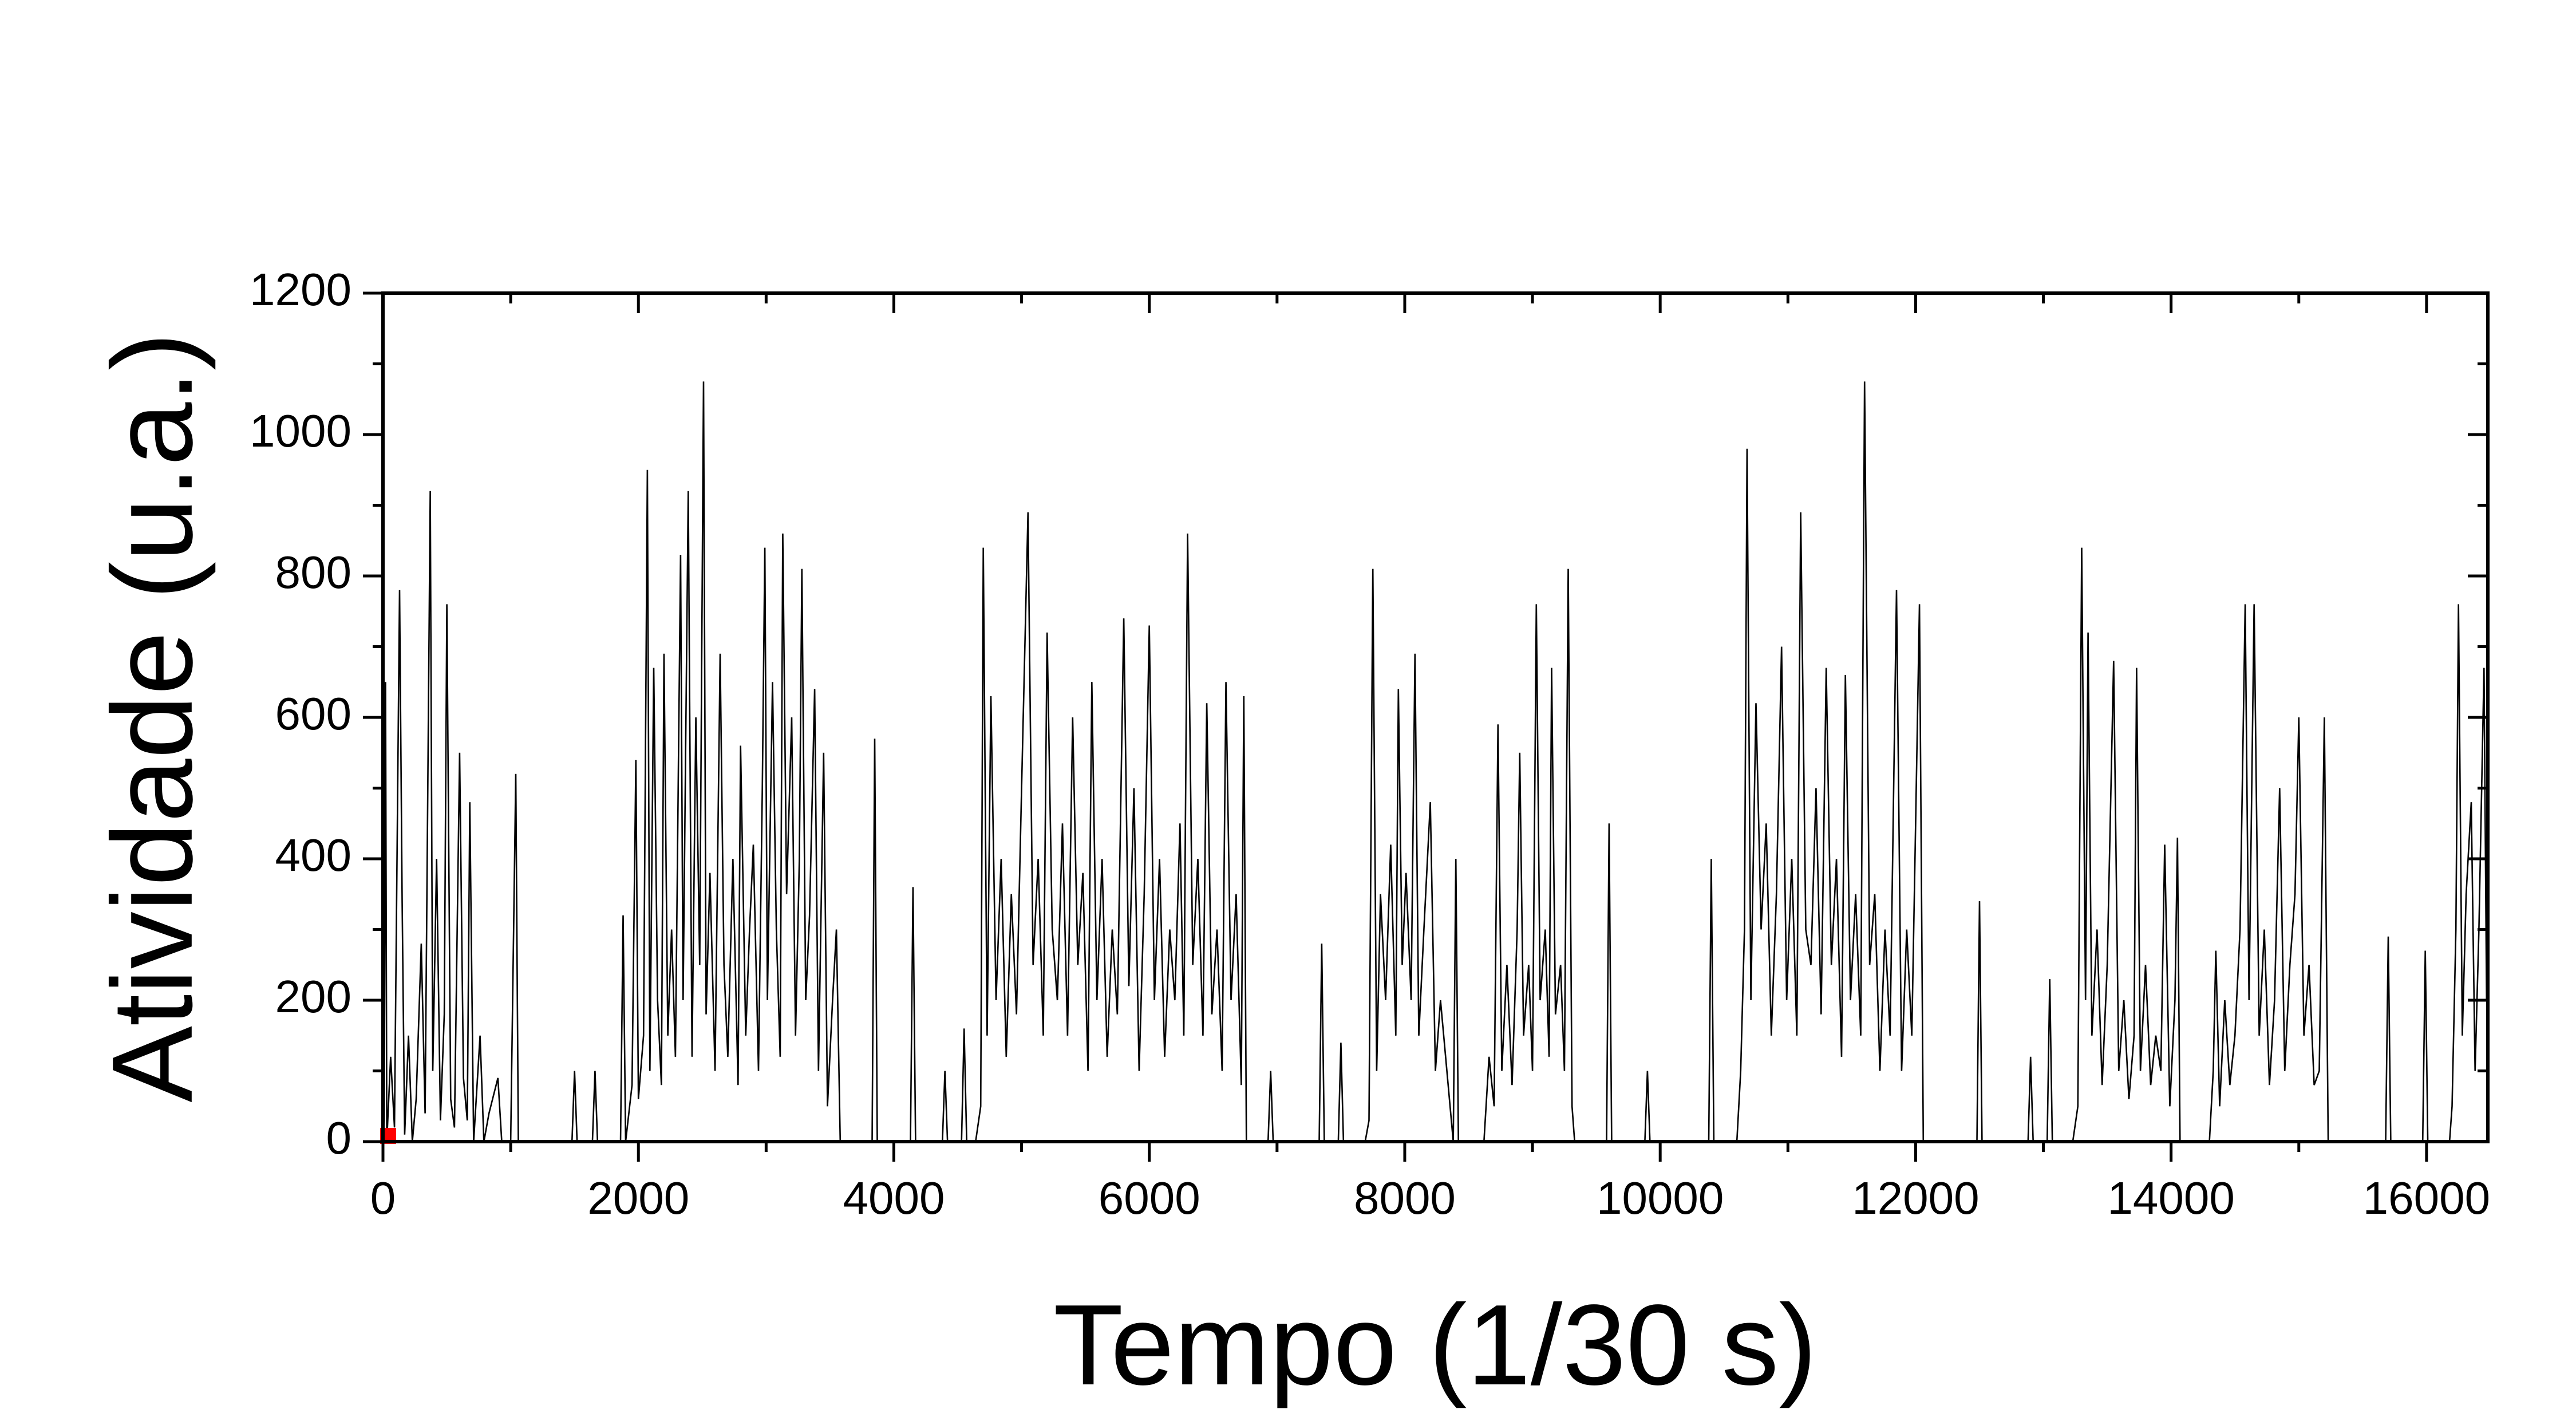 The image size is (2576, 1409). What do you see at coordinates (1915, 1198) in the screenshot?
I see `x-tick-label: 12000` at bounding box center [1915, 1198].